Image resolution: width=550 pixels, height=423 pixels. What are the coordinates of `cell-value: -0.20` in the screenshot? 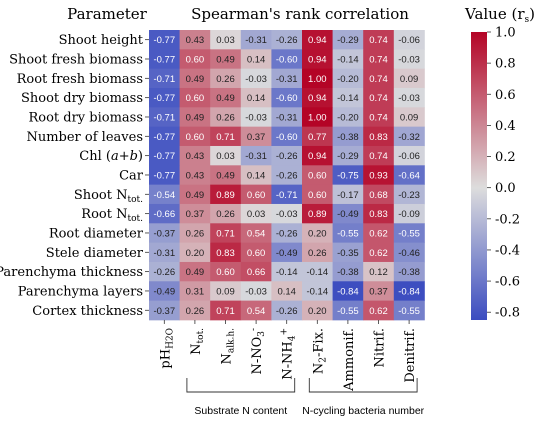 It's located at (348, 79).